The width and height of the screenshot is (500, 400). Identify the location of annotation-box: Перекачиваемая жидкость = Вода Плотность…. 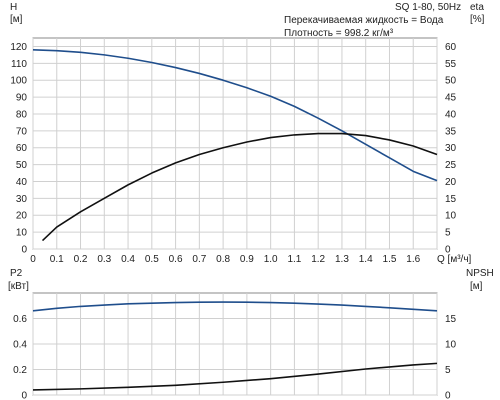
(363, 27).